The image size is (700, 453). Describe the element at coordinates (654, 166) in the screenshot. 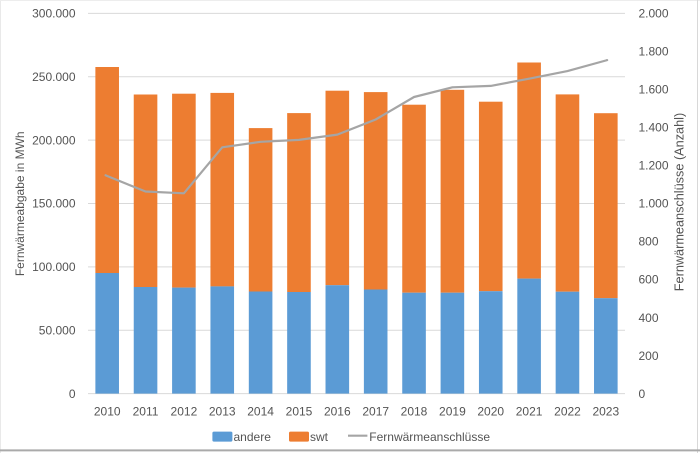

I see `svg-text: 1.200` at that location.